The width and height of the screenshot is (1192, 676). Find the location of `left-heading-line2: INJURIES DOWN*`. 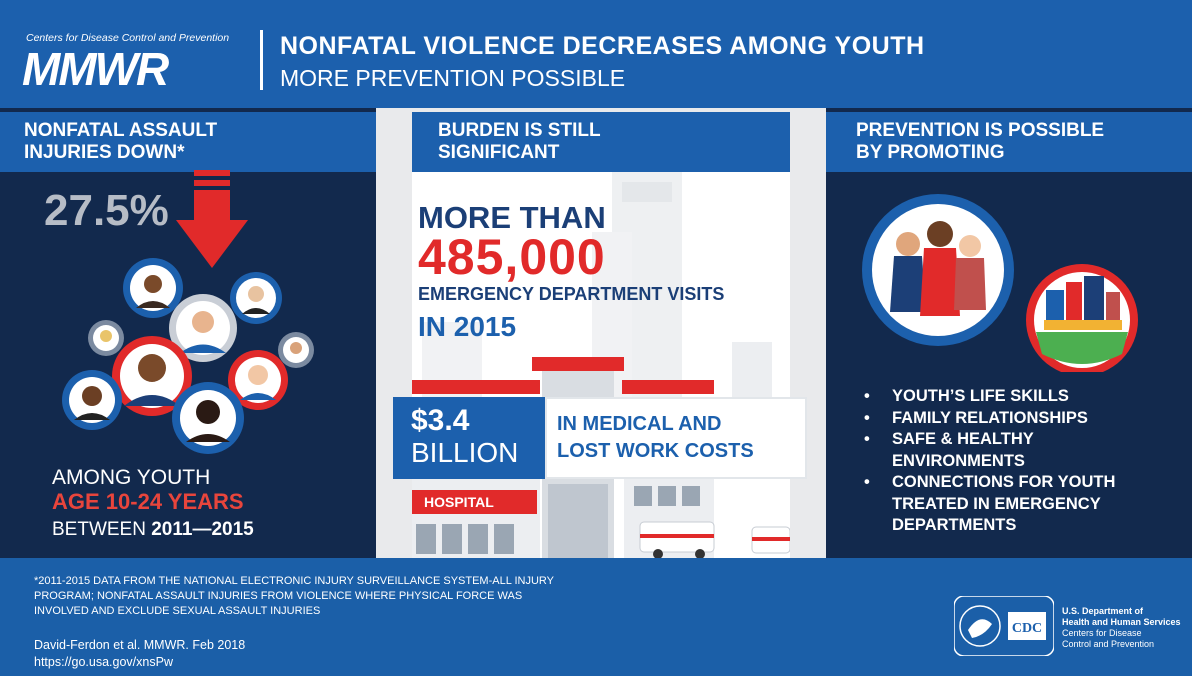

left-heading-line2: INJURIES DOWN* is located at coordinates (104, 152).